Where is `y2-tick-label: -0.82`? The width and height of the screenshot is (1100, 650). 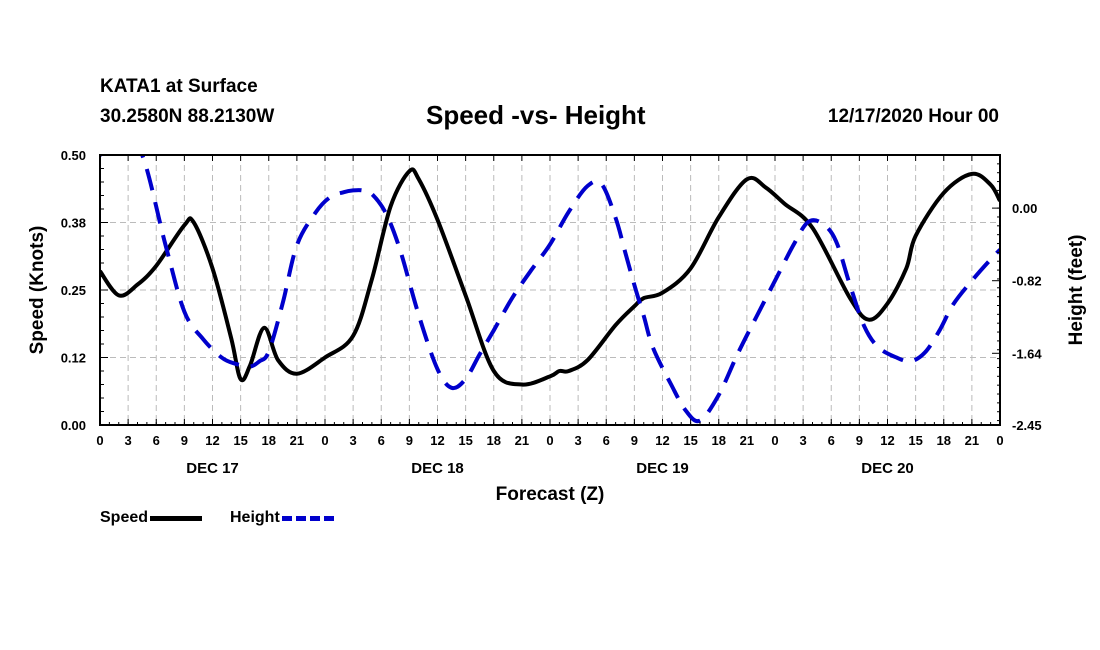 y2-tick-label: -0.82 is located at coordinates (1027, 281).